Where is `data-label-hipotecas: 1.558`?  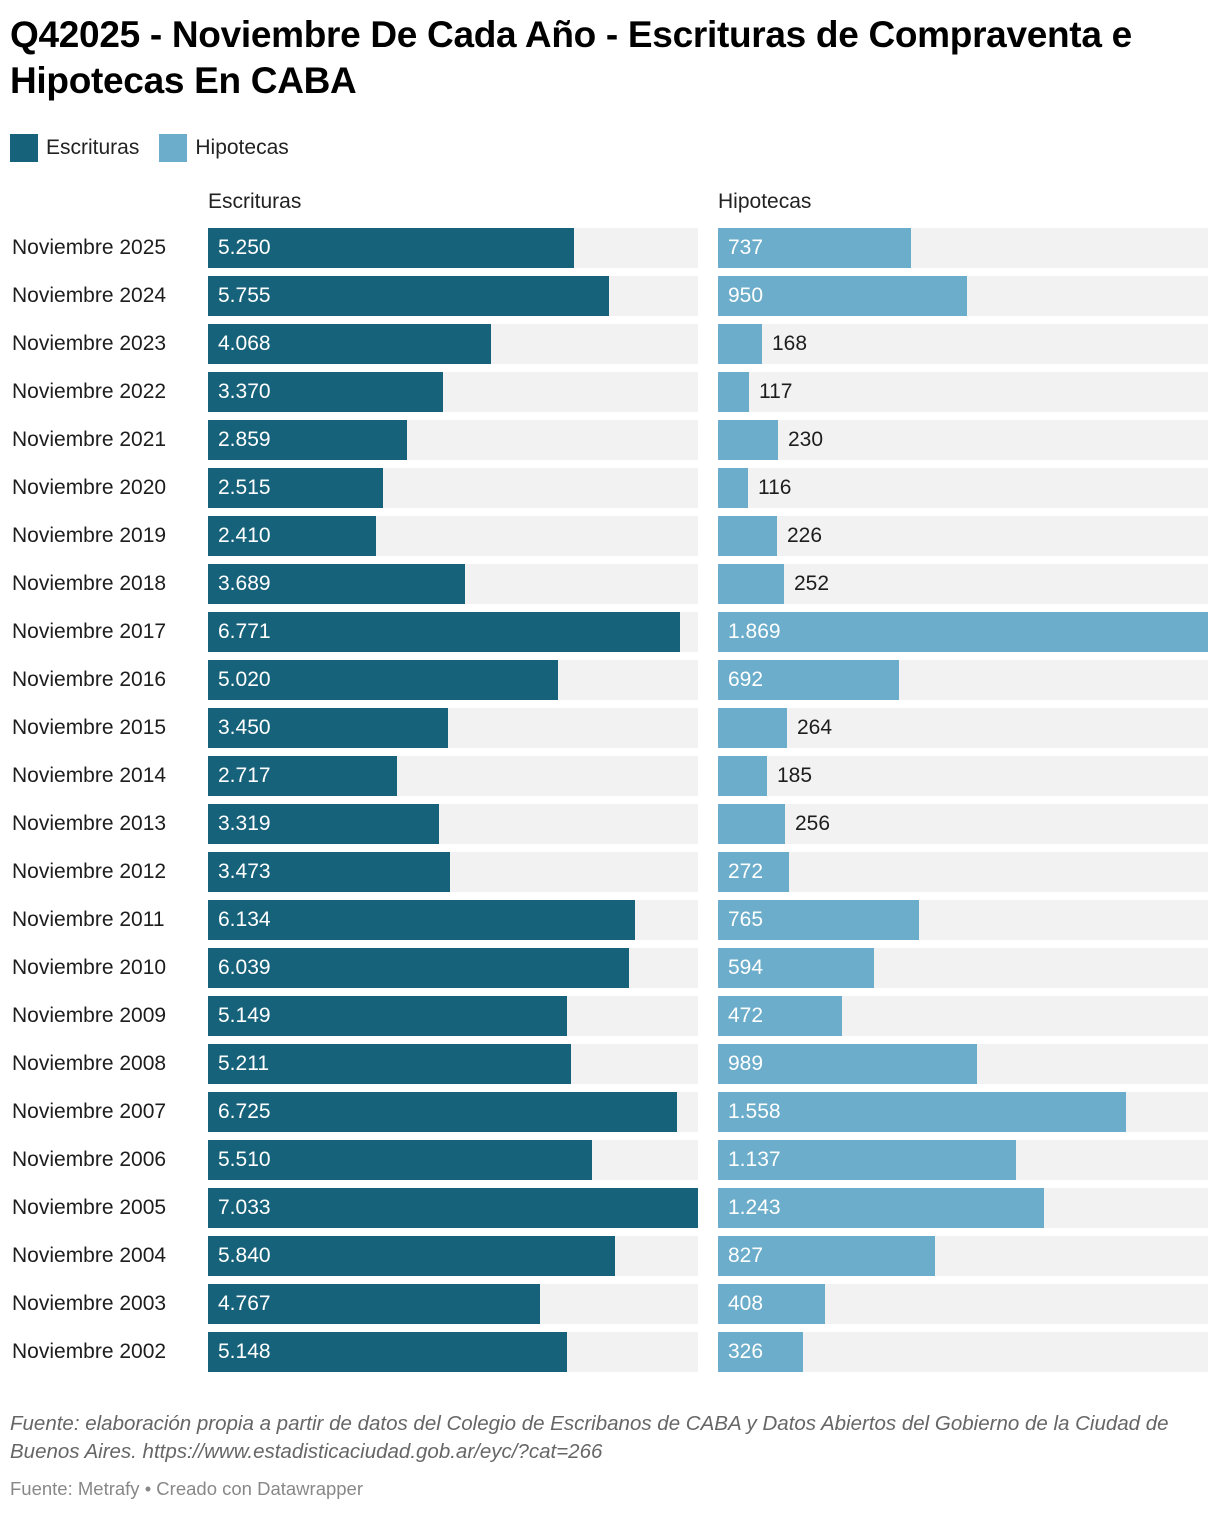 data-label-hipotecas: 1.558 is located at coordinates (754, 1111).